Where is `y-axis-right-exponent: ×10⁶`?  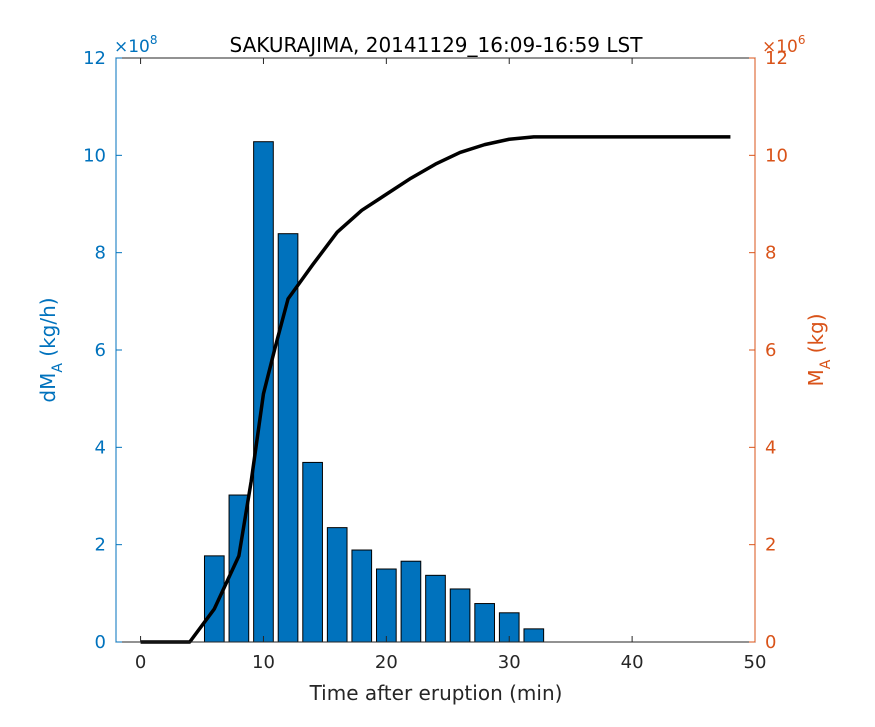
y-axis-right-exponent: ×10⁶ is located at coordinates (784, 45).